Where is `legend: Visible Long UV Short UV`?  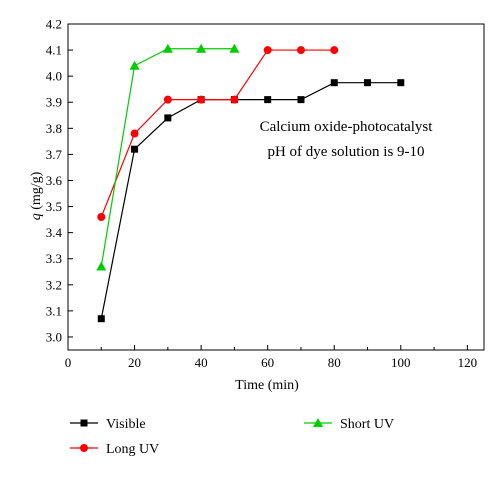 legend: Visible Long UV Short UV is located at coordinates (232, 437).